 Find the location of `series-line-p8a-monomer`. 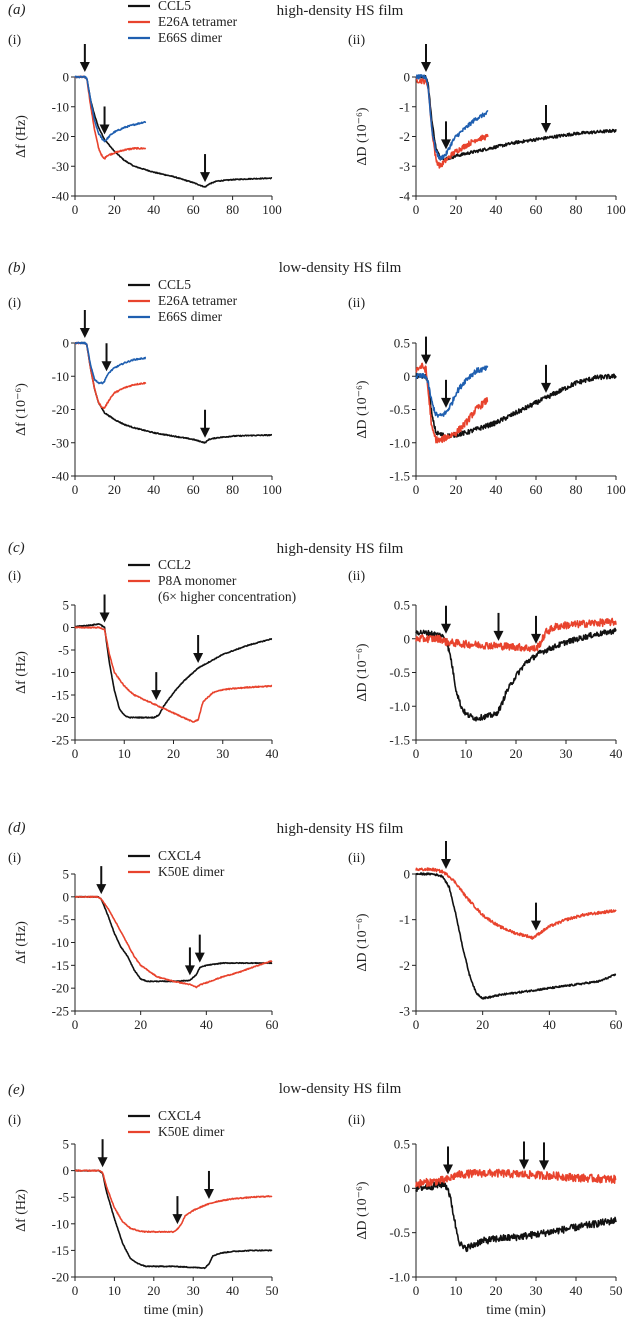

series-line-p8a-monomer is located at coordinates (516, 635).